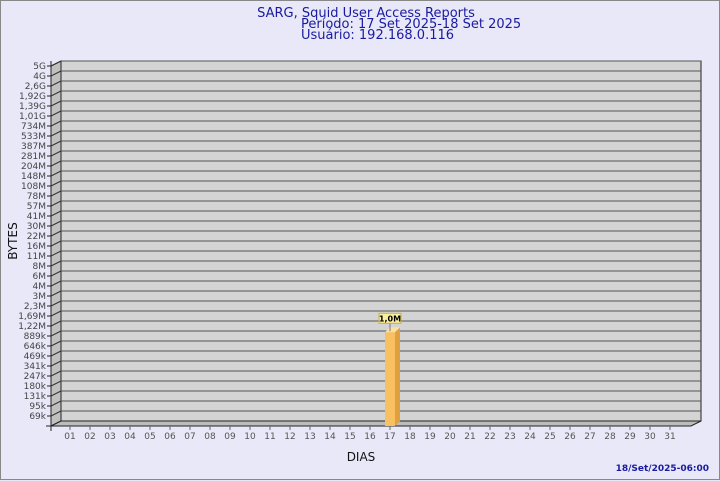 This screenshot has height=481, width=720. What do you see at coordinates (189, 437) in the screenshot?
I see `x-tick-label: 07` at bounding box center [189, 437].